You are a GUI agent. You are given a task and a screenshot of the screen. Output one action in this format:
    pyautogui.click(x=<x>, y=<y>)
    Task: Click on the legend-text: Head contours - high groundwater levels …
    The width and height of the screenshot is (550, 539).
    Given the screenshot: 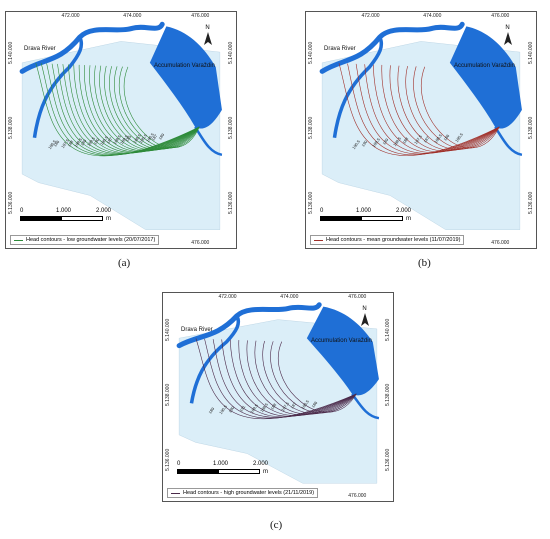 What is the action you would take?
    pyautogui.click(x=249, y=493)
    